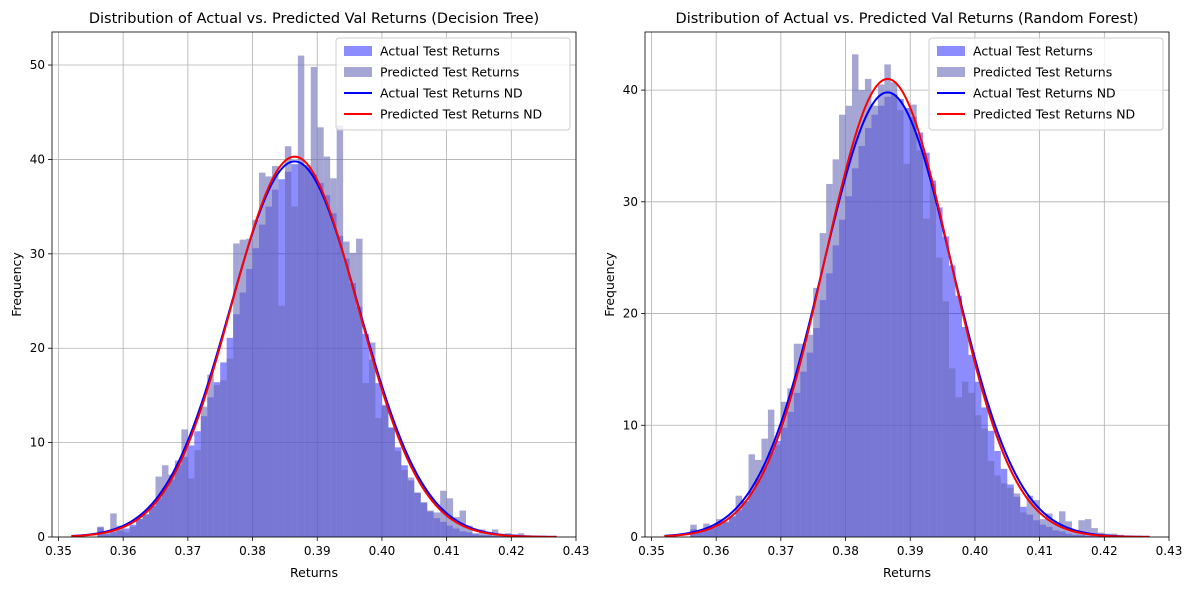  I want to click on x-tick-label: 0.37, so click(780, 551).